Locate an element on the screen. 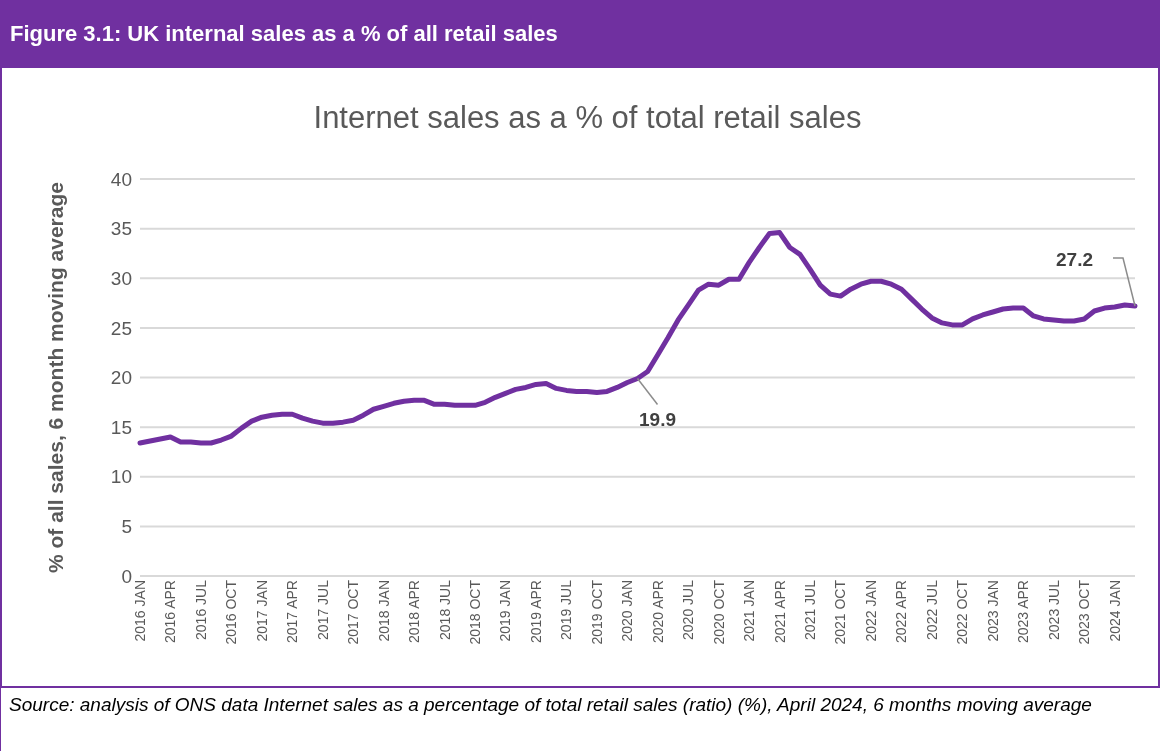 The image size is (1162, 751). x-tick-label: 2023 JAN is located at coordinates (992, 611).